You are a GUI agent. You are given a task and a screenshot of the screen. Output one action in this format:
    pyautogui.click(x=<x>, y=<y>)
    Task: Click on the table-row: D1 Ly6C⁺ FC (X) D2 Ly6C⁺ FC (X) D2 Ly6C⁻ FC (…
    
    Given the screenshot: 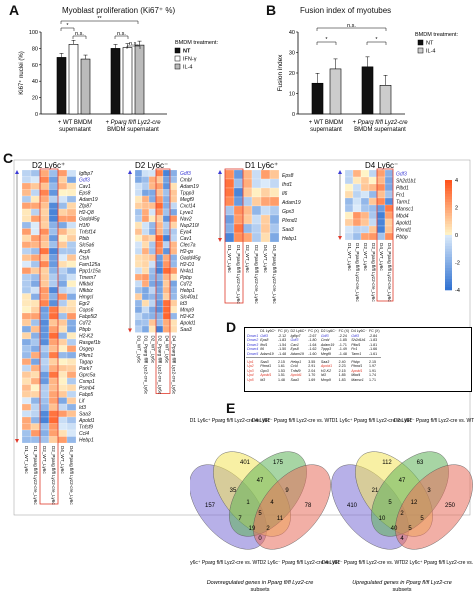 What is the action you would take?
    pyautogui.click(x=313, y=331)
    